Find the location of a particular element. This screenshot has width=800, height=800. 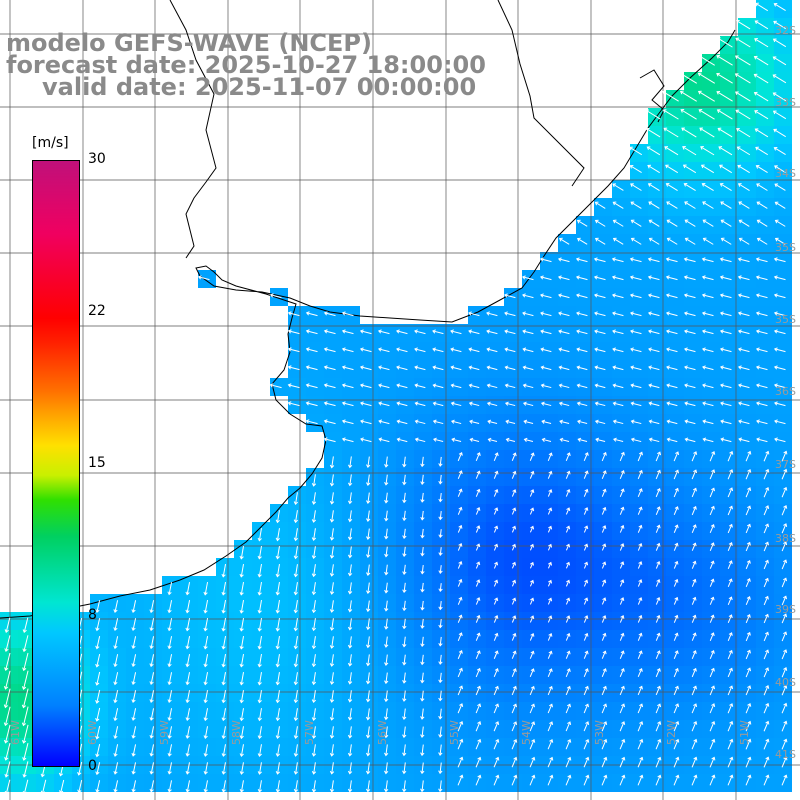

colorbar-tick-8: 8 is located at coordinates (92, 615).